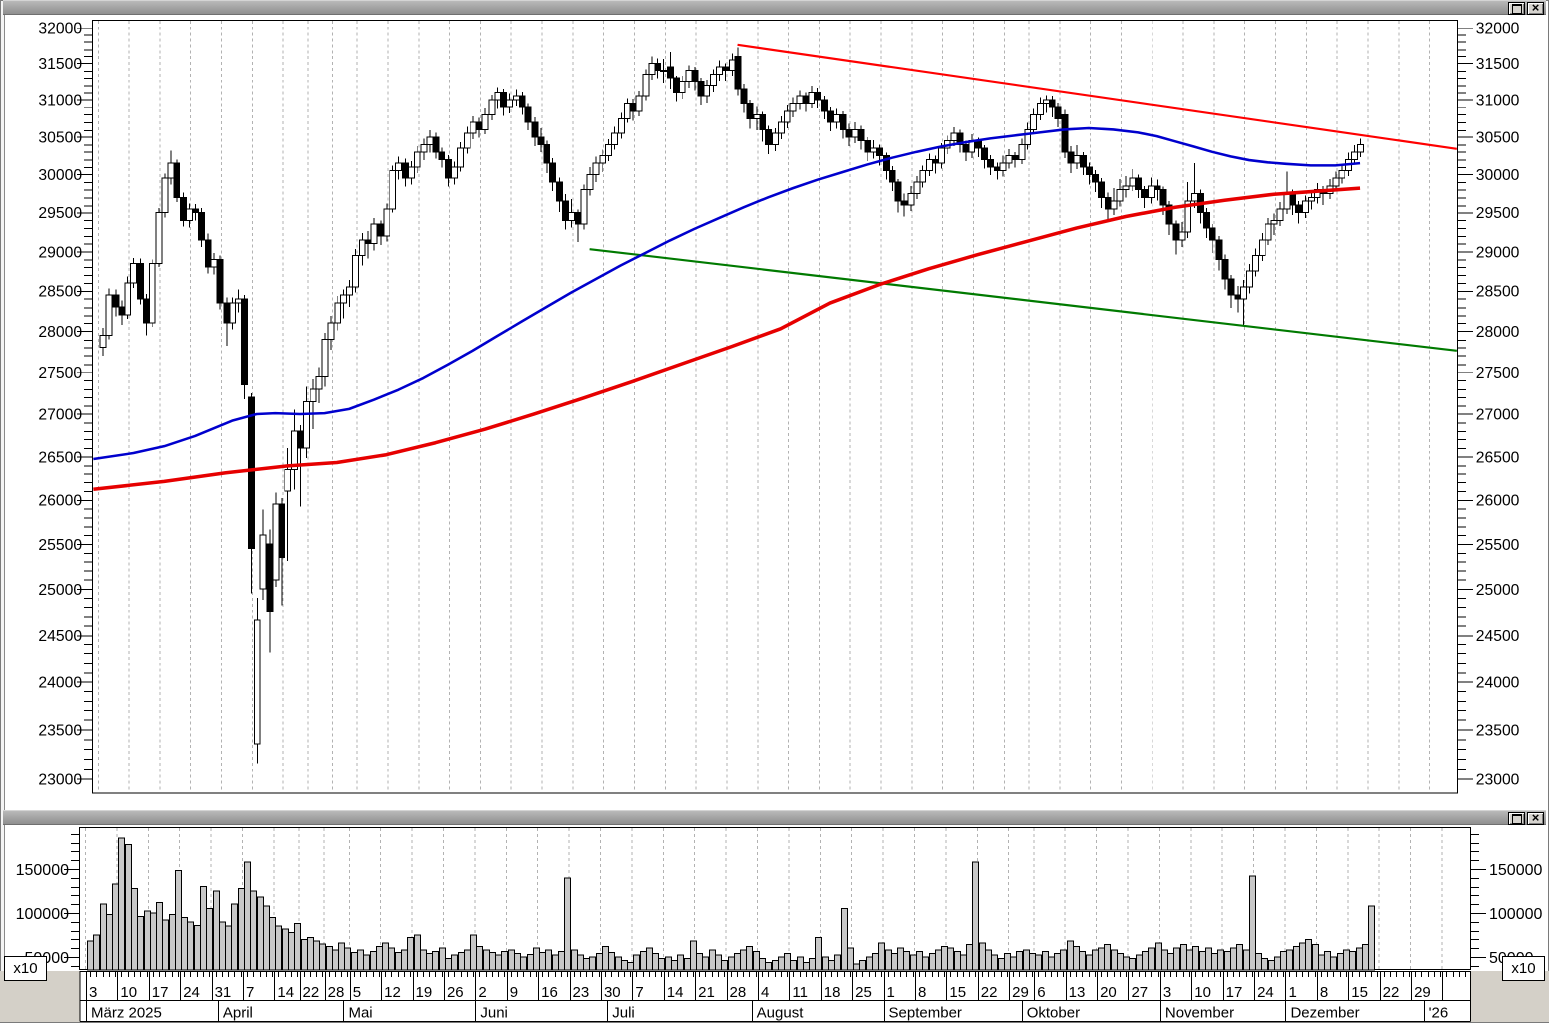 The image size is (1549, 1023). I want to click on month-label: Dezember, so click(1324, 1013).